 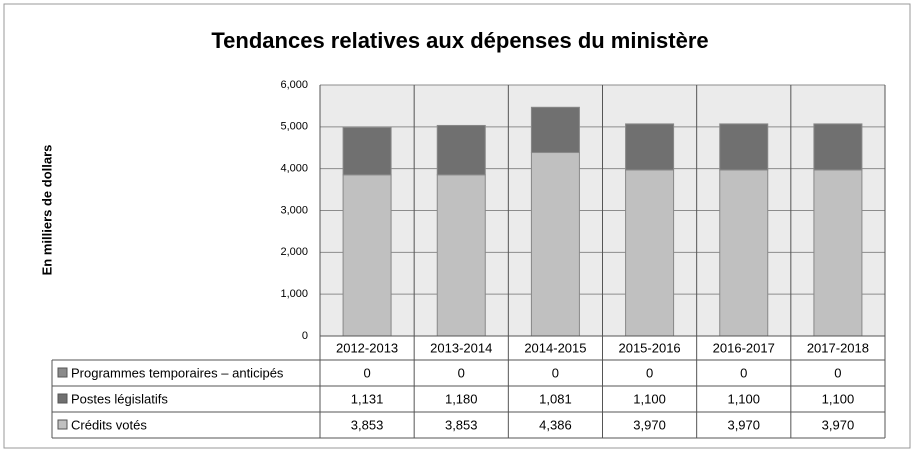 What do you see at coordinates (294, 85) in the screenshot?
I see `y-tick-label: 6,000` at bounding box center [294, 85].